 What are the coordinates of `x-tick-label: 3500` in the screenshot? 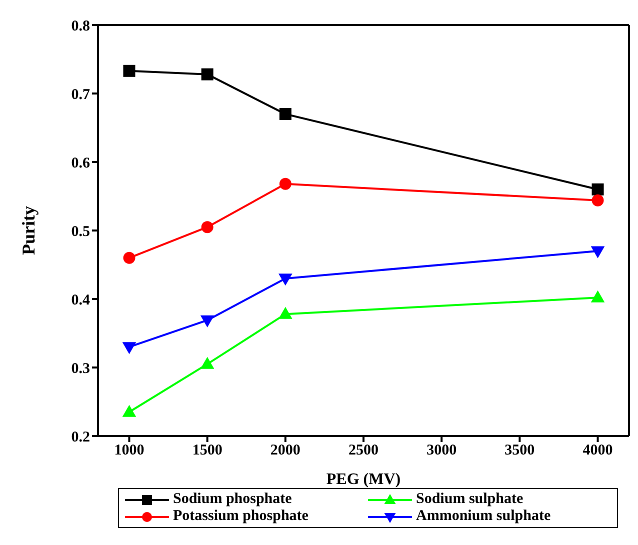 It's located at (519, 450).